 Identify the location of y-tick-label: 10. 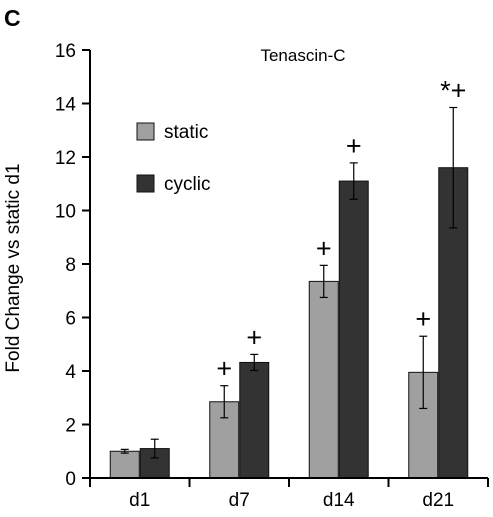
(65, 212).